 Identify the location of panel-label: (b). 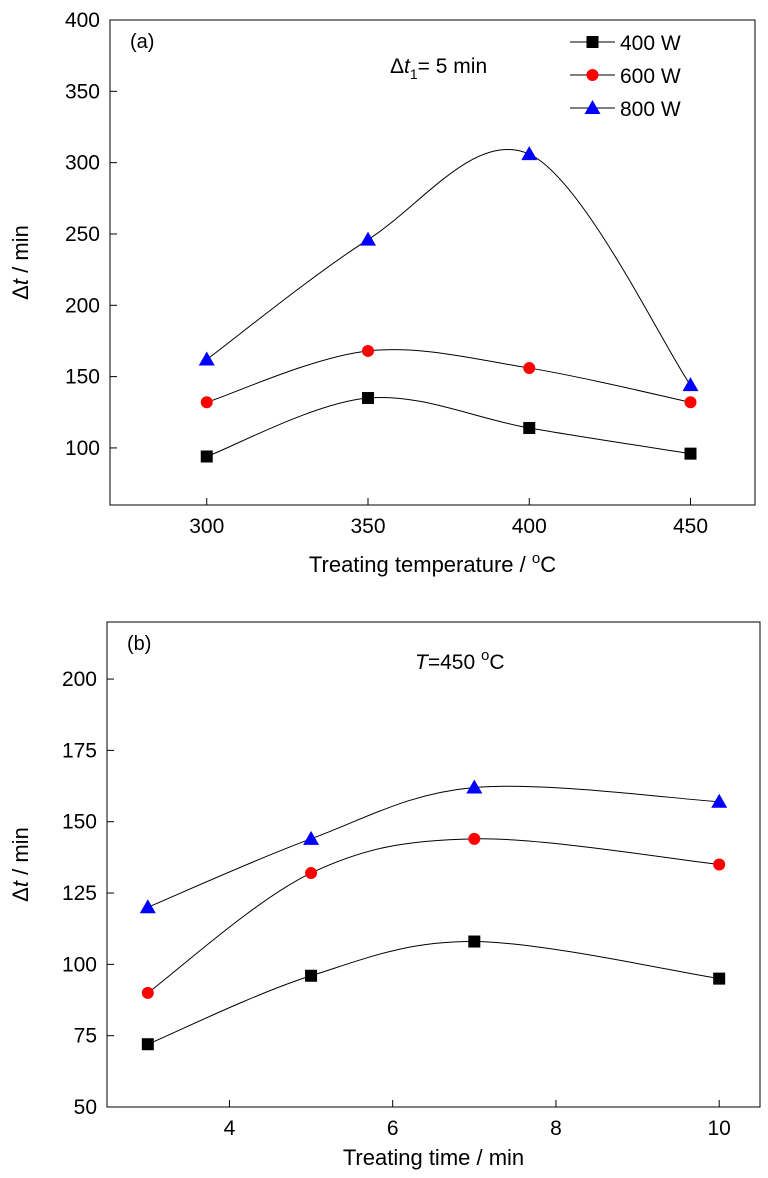
(139, 644).